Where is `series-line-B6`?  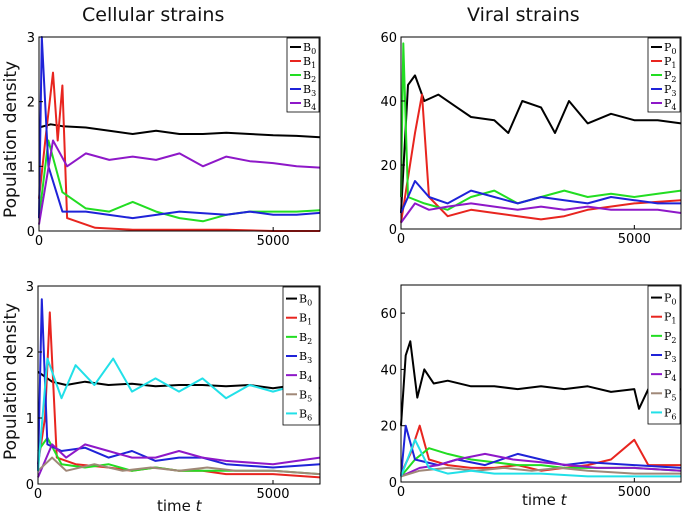 series-line-B6 is located at coordinates (179, 414).